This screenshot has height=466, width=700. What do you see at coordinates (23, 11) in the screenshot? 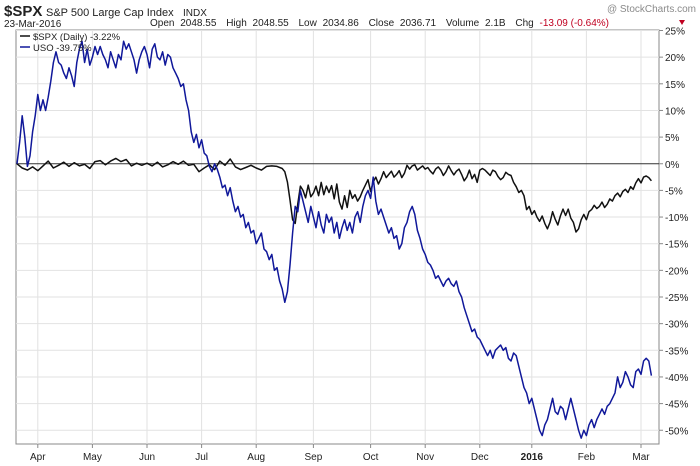
I see `symbol-label: $SPX` at bounding box center [23, 11].